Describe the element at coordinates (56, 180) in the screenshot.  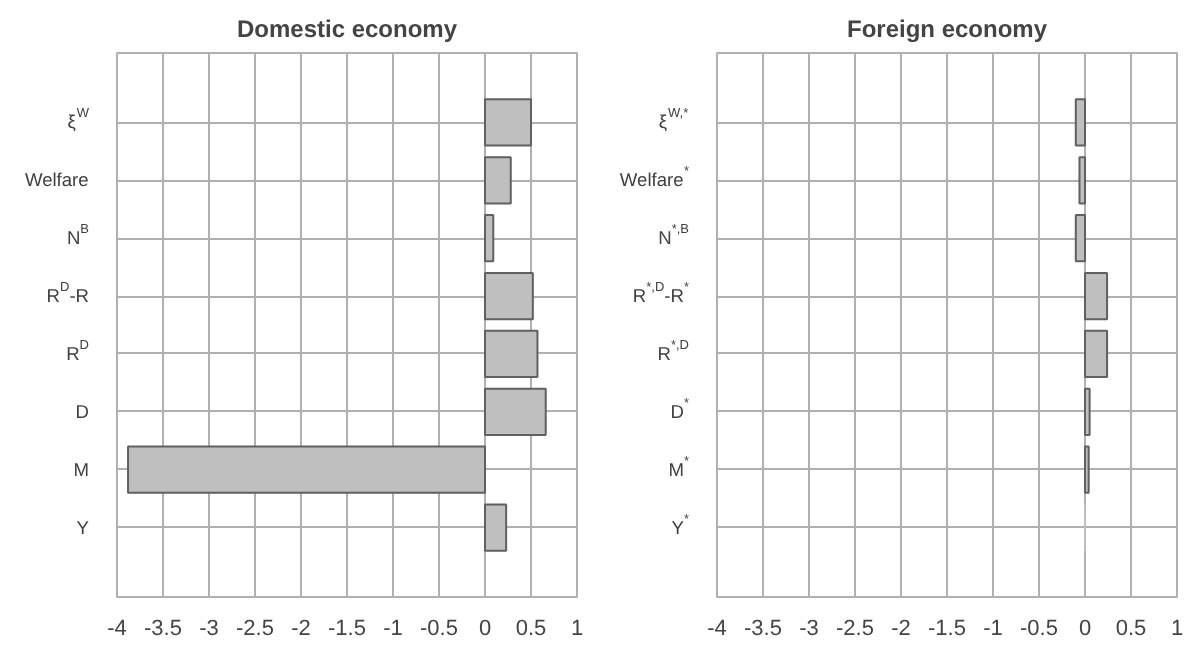
I see `y-tick-label: Welfare` at that location.